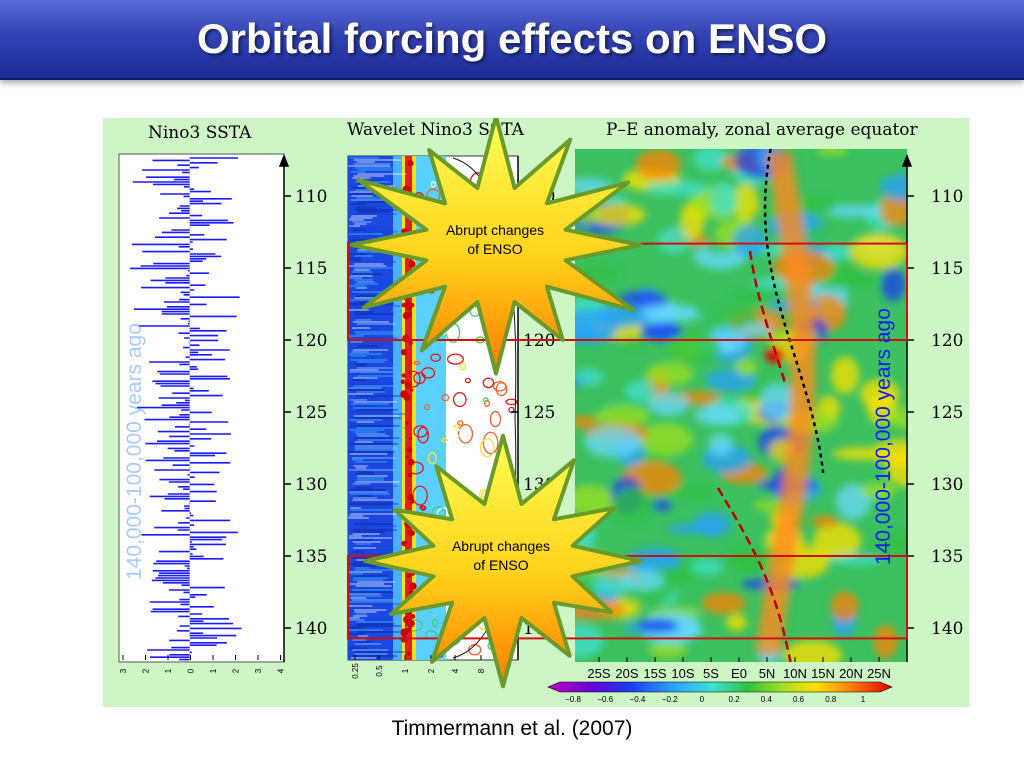  What do you see at coordinates (495, 230) in the screenshot?
I see `star-top-line1: Abrupt changes` at bounding box center [495, 230].